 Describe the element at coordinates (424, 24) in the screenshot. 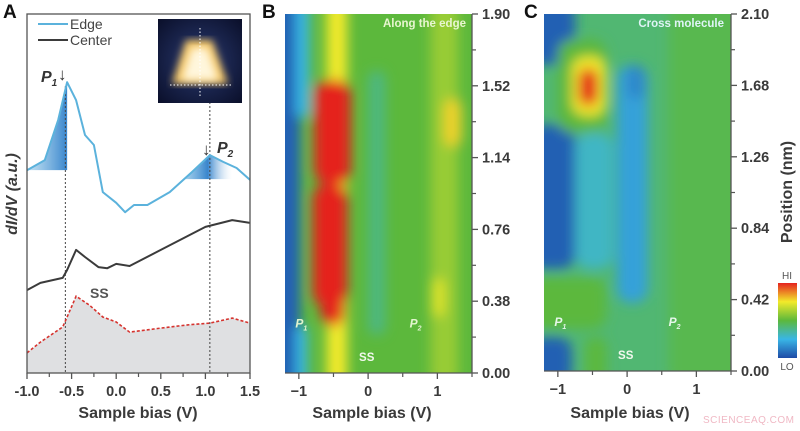

I see `panel-b-title: Along the edge` at that location.